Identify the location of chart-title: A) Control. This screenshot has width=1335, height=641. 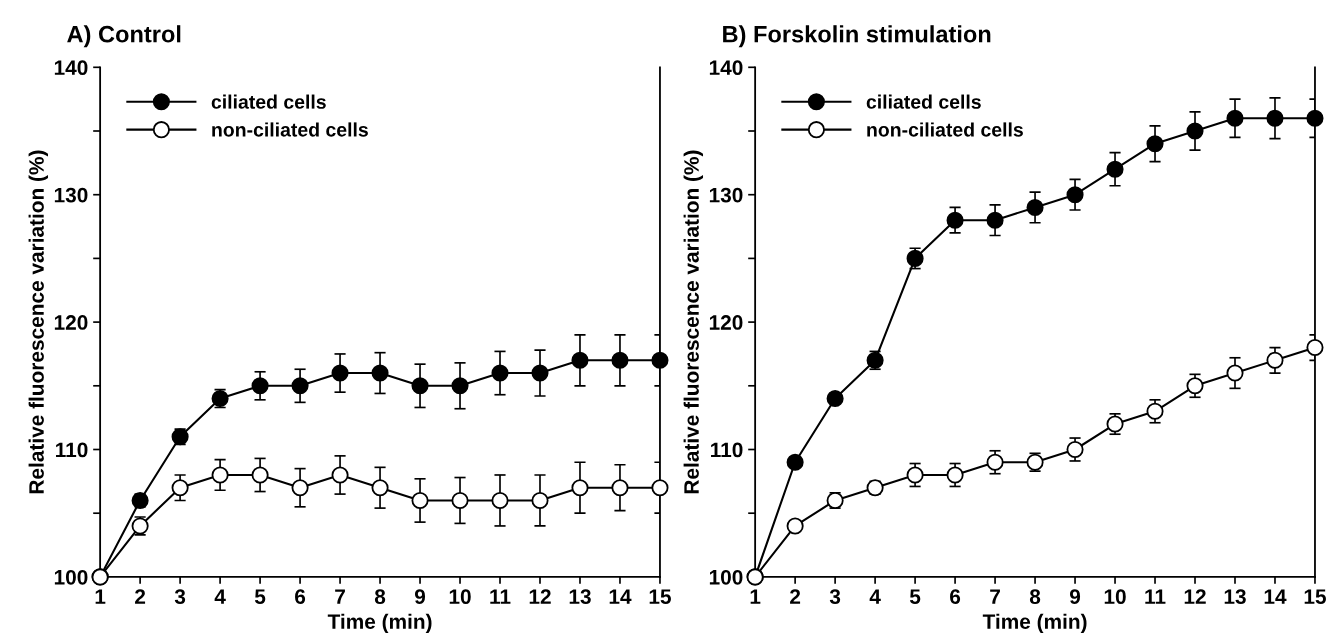
(124, 36).